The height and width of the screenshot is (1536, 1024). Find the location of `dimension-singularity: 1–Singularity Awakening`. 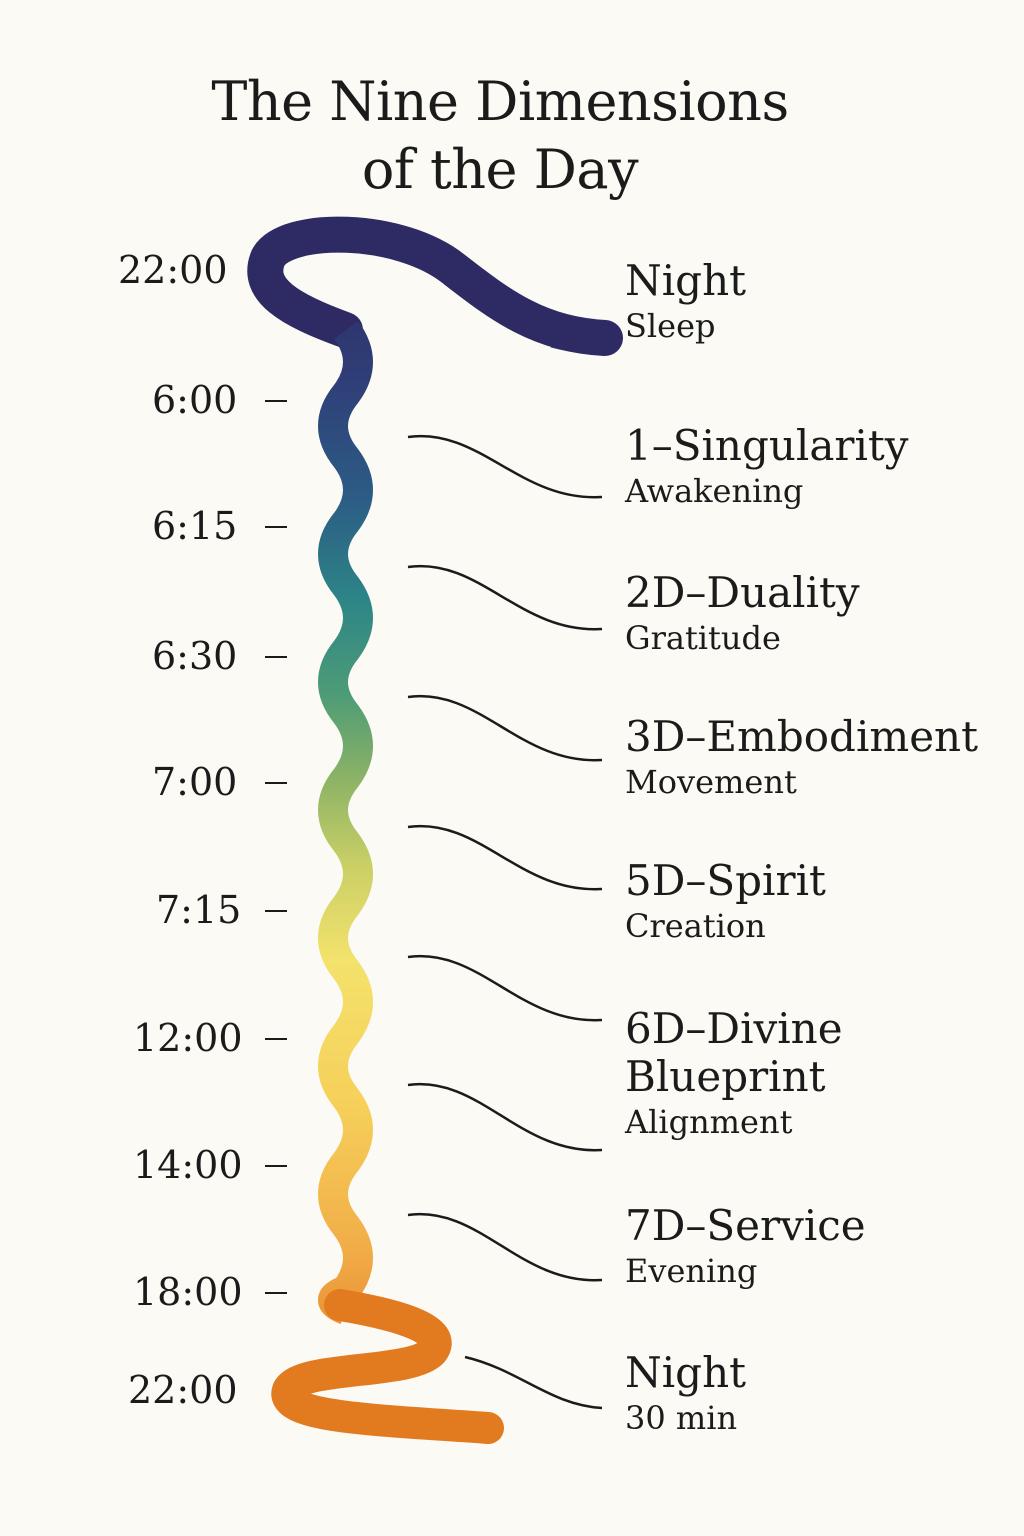

dimension-singularity: 1–Singularity Awakening is located at coordinates (767, 467).